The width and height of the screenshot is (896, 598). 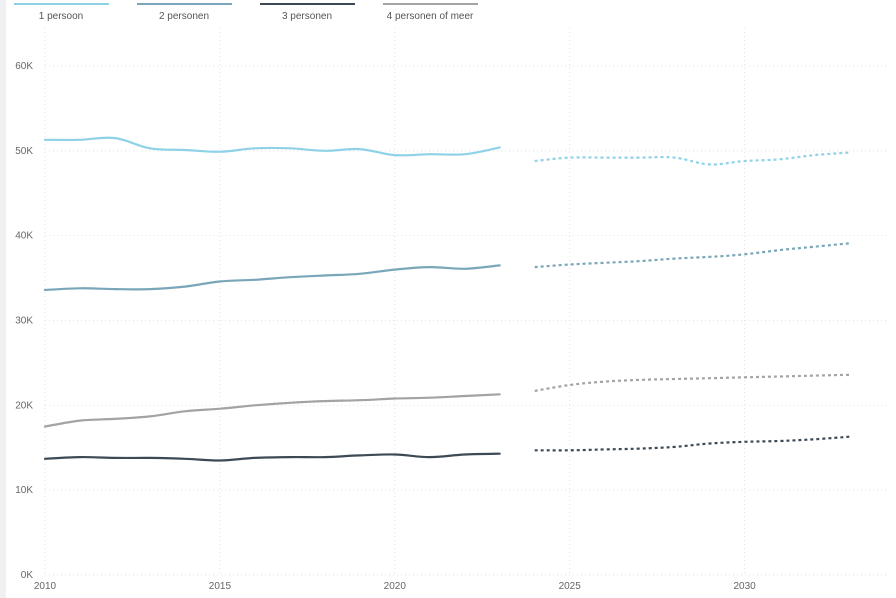 I want to click on legend-label: 2 personen, so click(x=184, y=16).